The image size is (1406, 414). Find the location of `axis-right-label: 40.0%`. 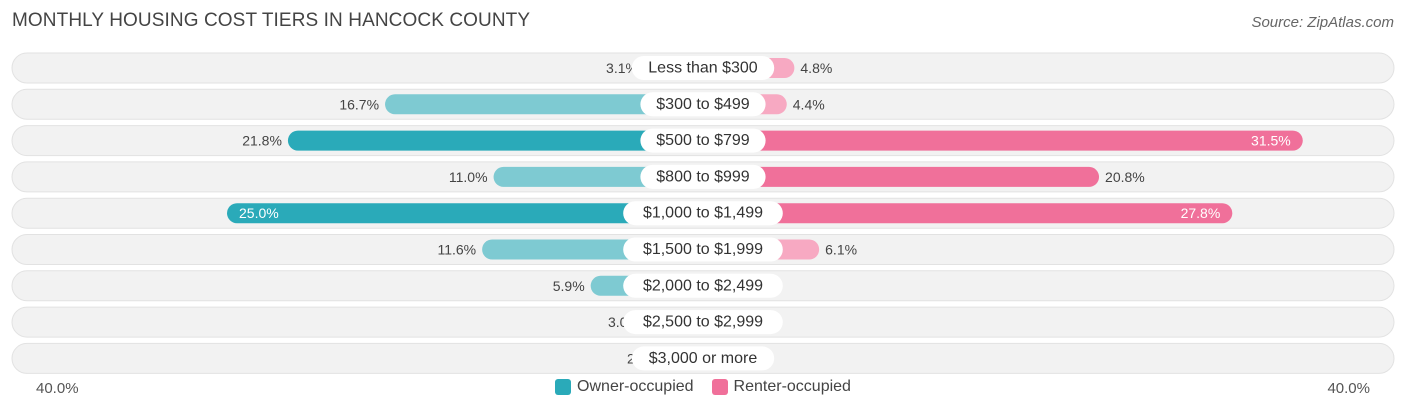

axis-right-label: 40.0% is located at coordinates (1348, 388).